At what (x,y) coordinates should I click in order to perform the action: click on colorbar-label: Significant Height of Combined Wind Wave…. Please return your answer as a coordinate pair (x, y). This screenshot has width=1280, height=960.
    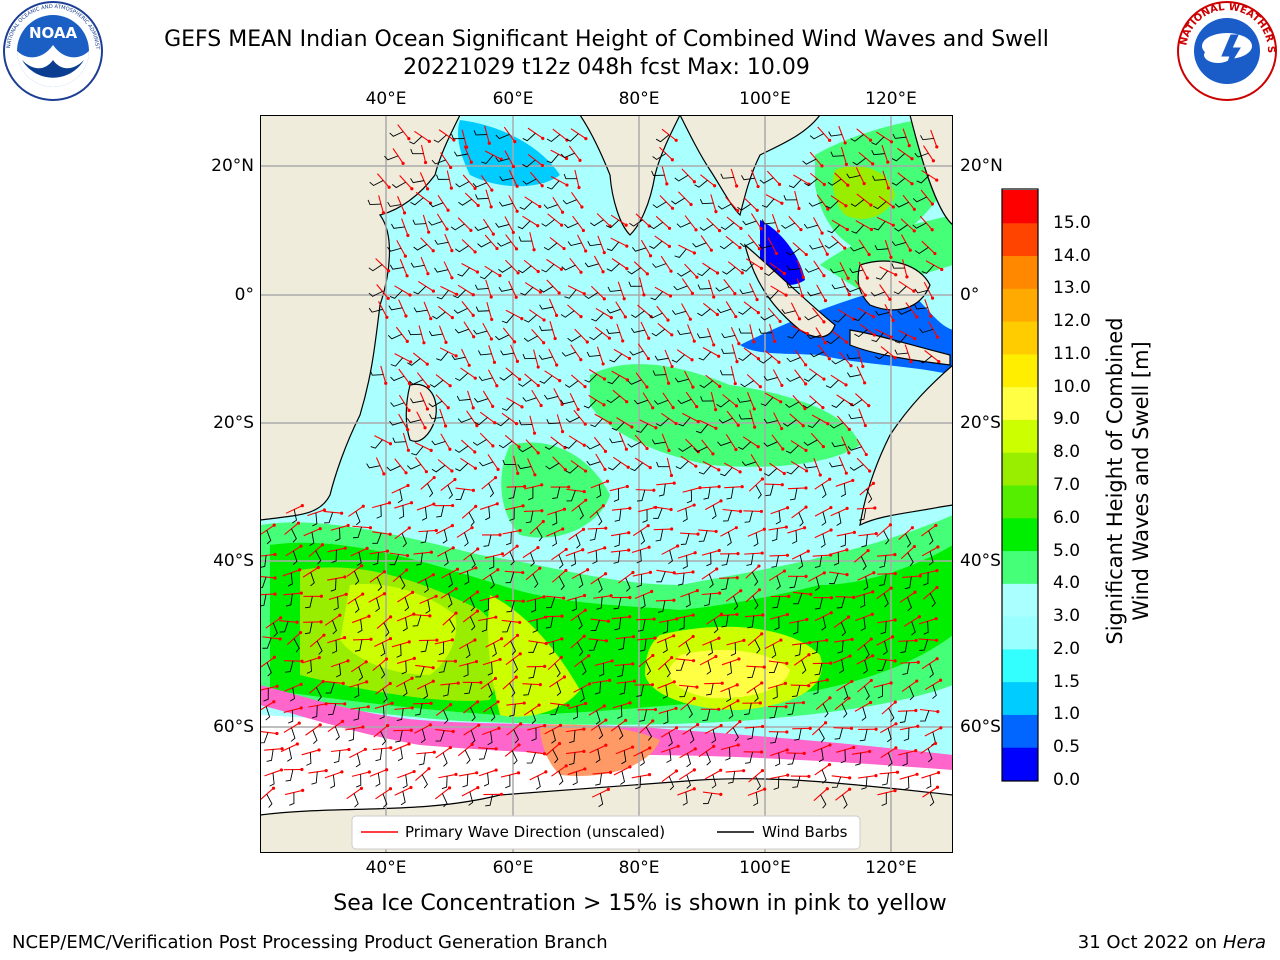
    Looking at the image, I should click on (1128, 481).